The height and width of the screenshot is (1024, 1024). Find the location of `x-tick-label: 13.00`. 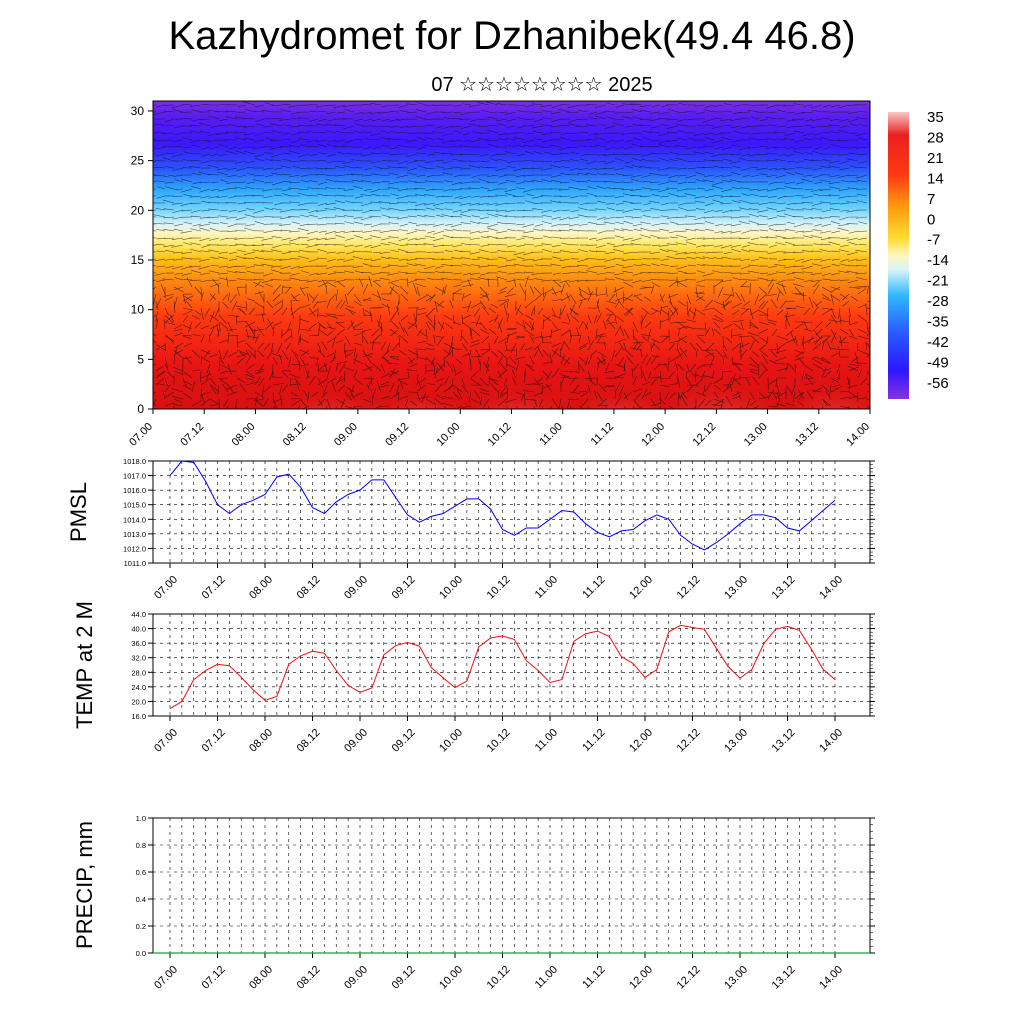

x-tick-label: 13.00 is located at coordinates (736, 741).